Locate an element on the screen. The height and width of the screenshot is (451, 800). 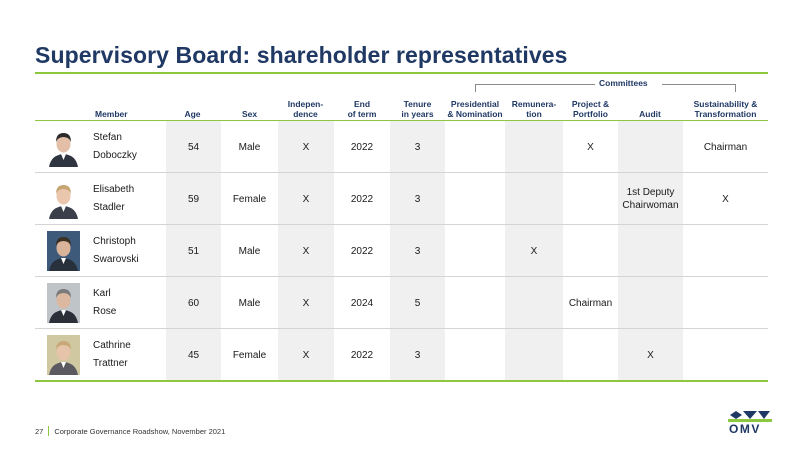
committees-bracket-right-vertical is located at coordinates (735, 88).